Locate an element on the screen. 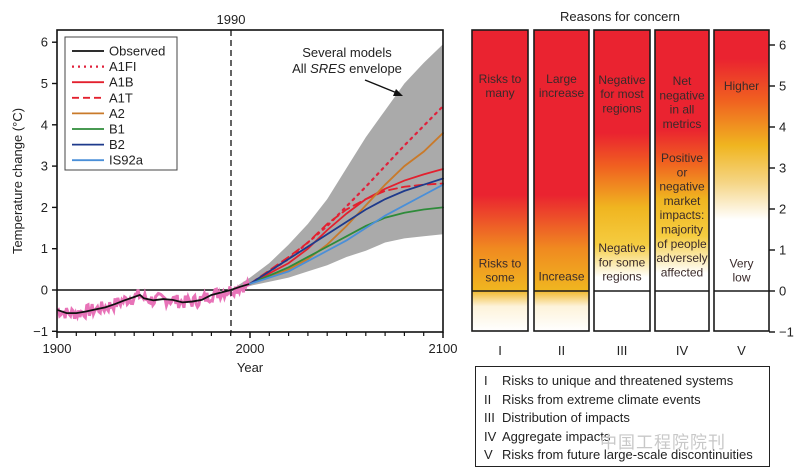 The width and height of the screenshot is (800, 475). observed-line is located at coordinates (153, 298).